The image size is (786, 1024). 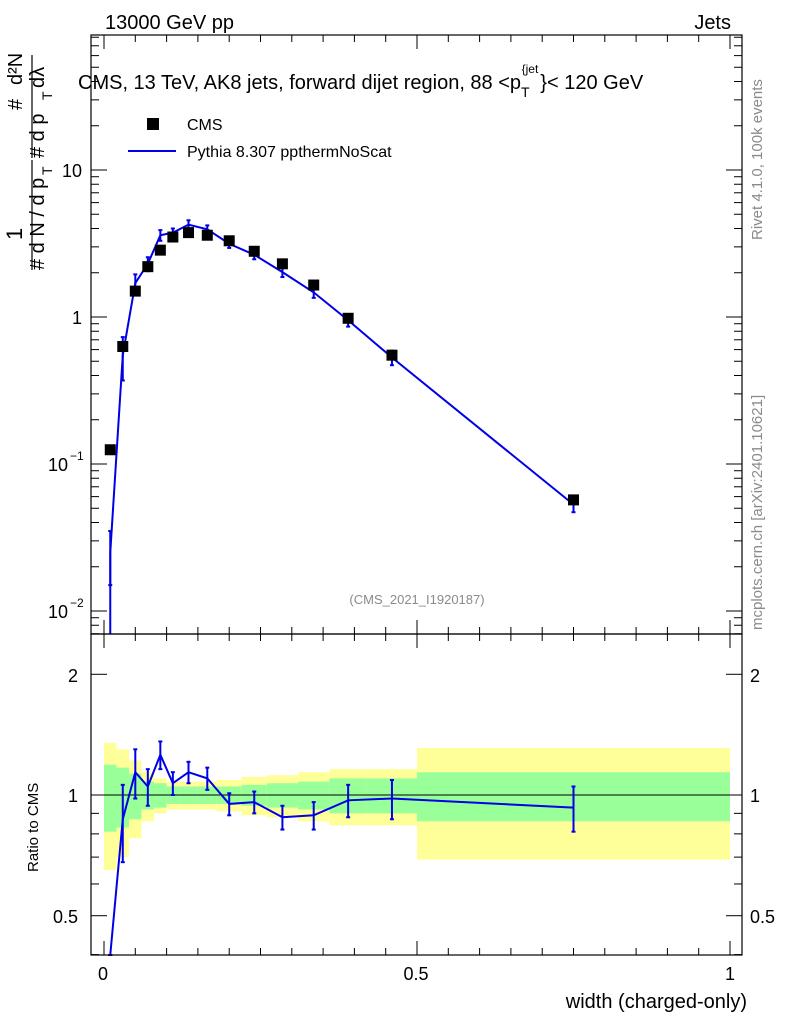 What do you see at coordinates (14, 234) in the screenshot?
I see `svg-text: 1` at bounding box center [14, 234].